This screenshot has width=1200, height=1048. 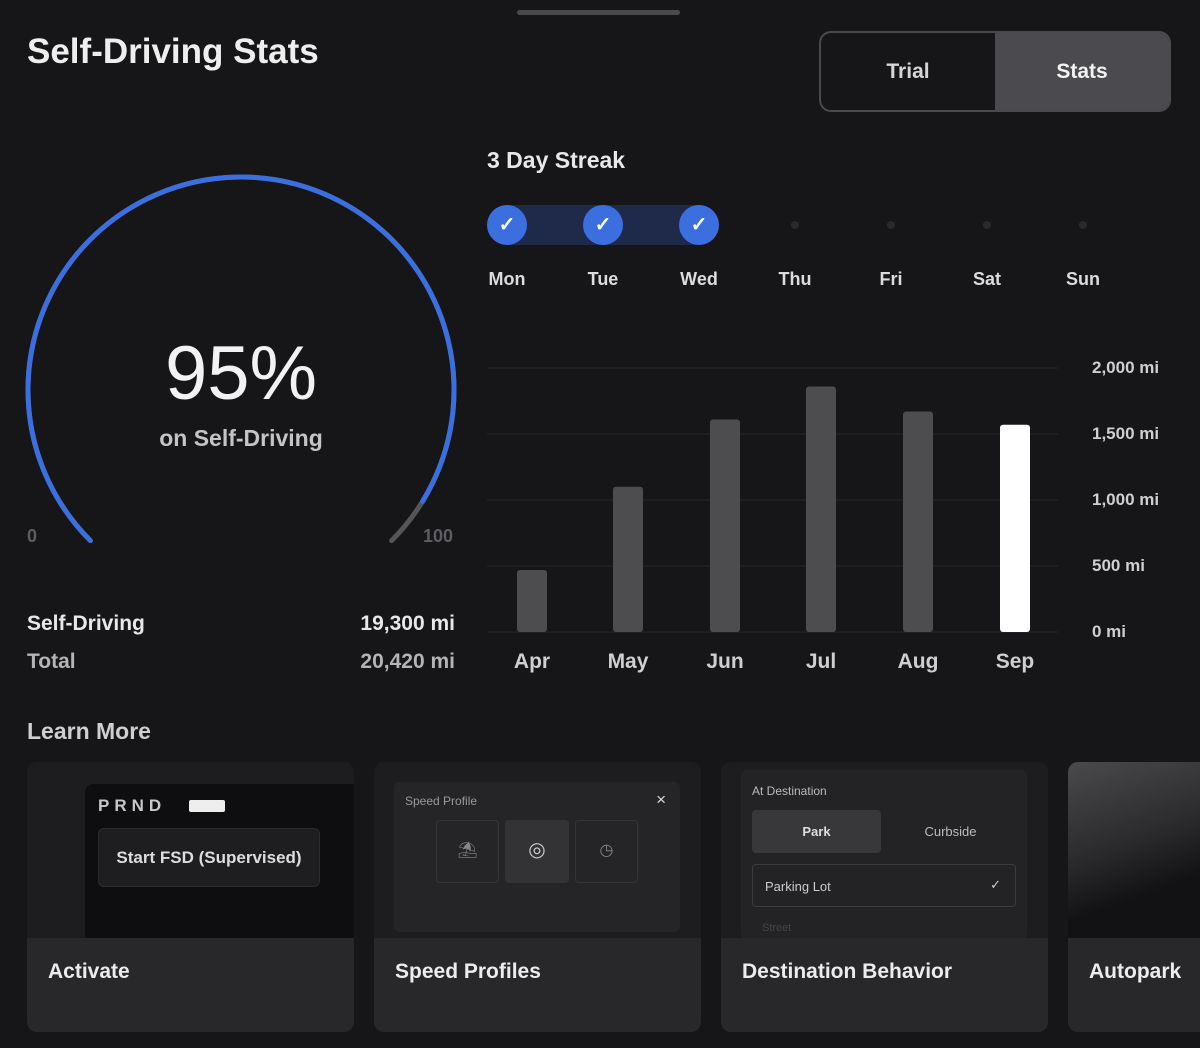 I want to click on speed-profile-preview: Speed Profile × ⛱ ◎ ◷, so click(x=537, y=857).